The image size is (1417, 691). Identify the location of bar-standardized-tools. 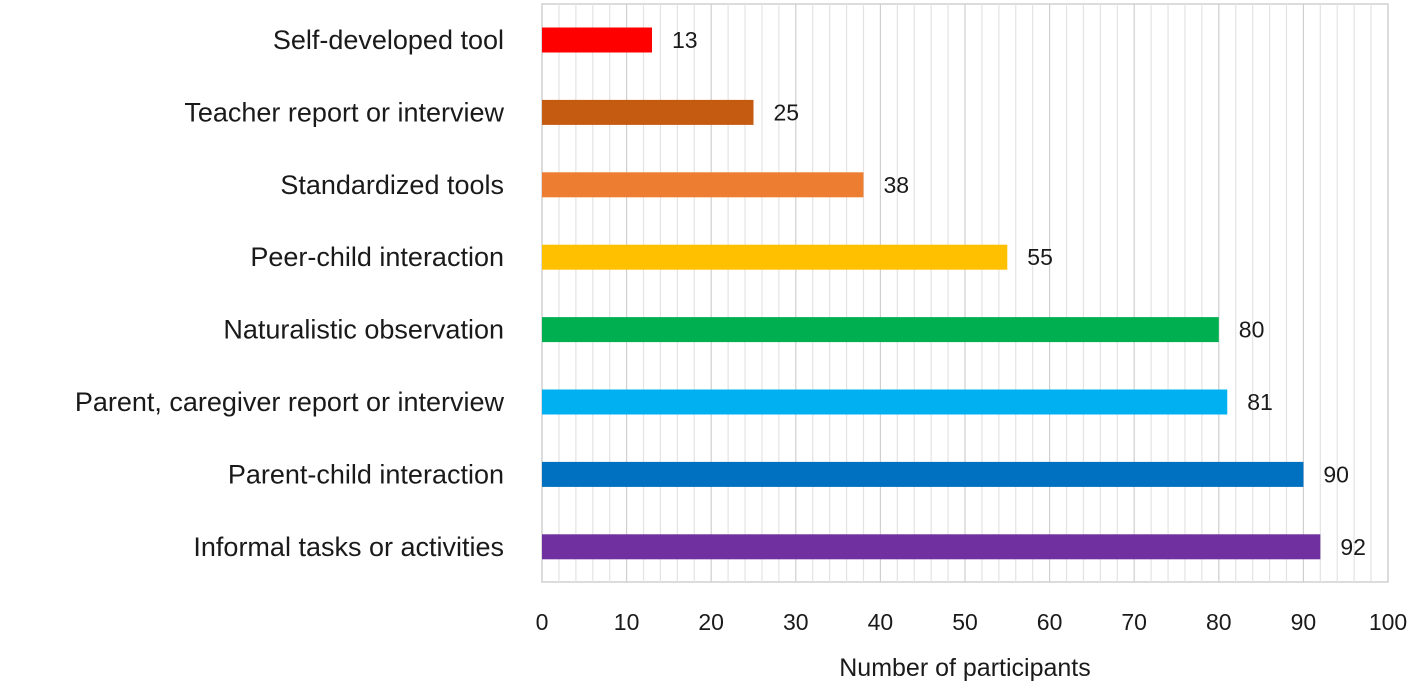
(703, 185).